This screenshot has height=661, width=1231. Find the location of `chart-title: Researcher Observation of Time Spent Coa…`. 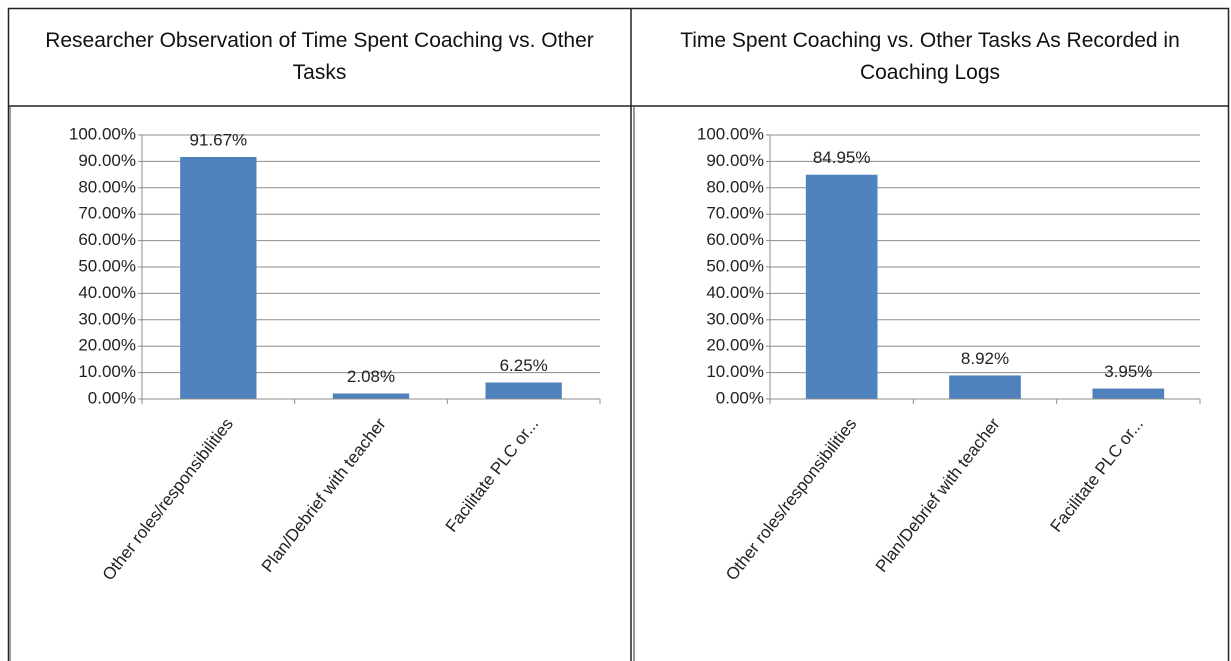

chart-title: Researcher Observation of Time Spent Coa… is located at coordinates (319, 56).